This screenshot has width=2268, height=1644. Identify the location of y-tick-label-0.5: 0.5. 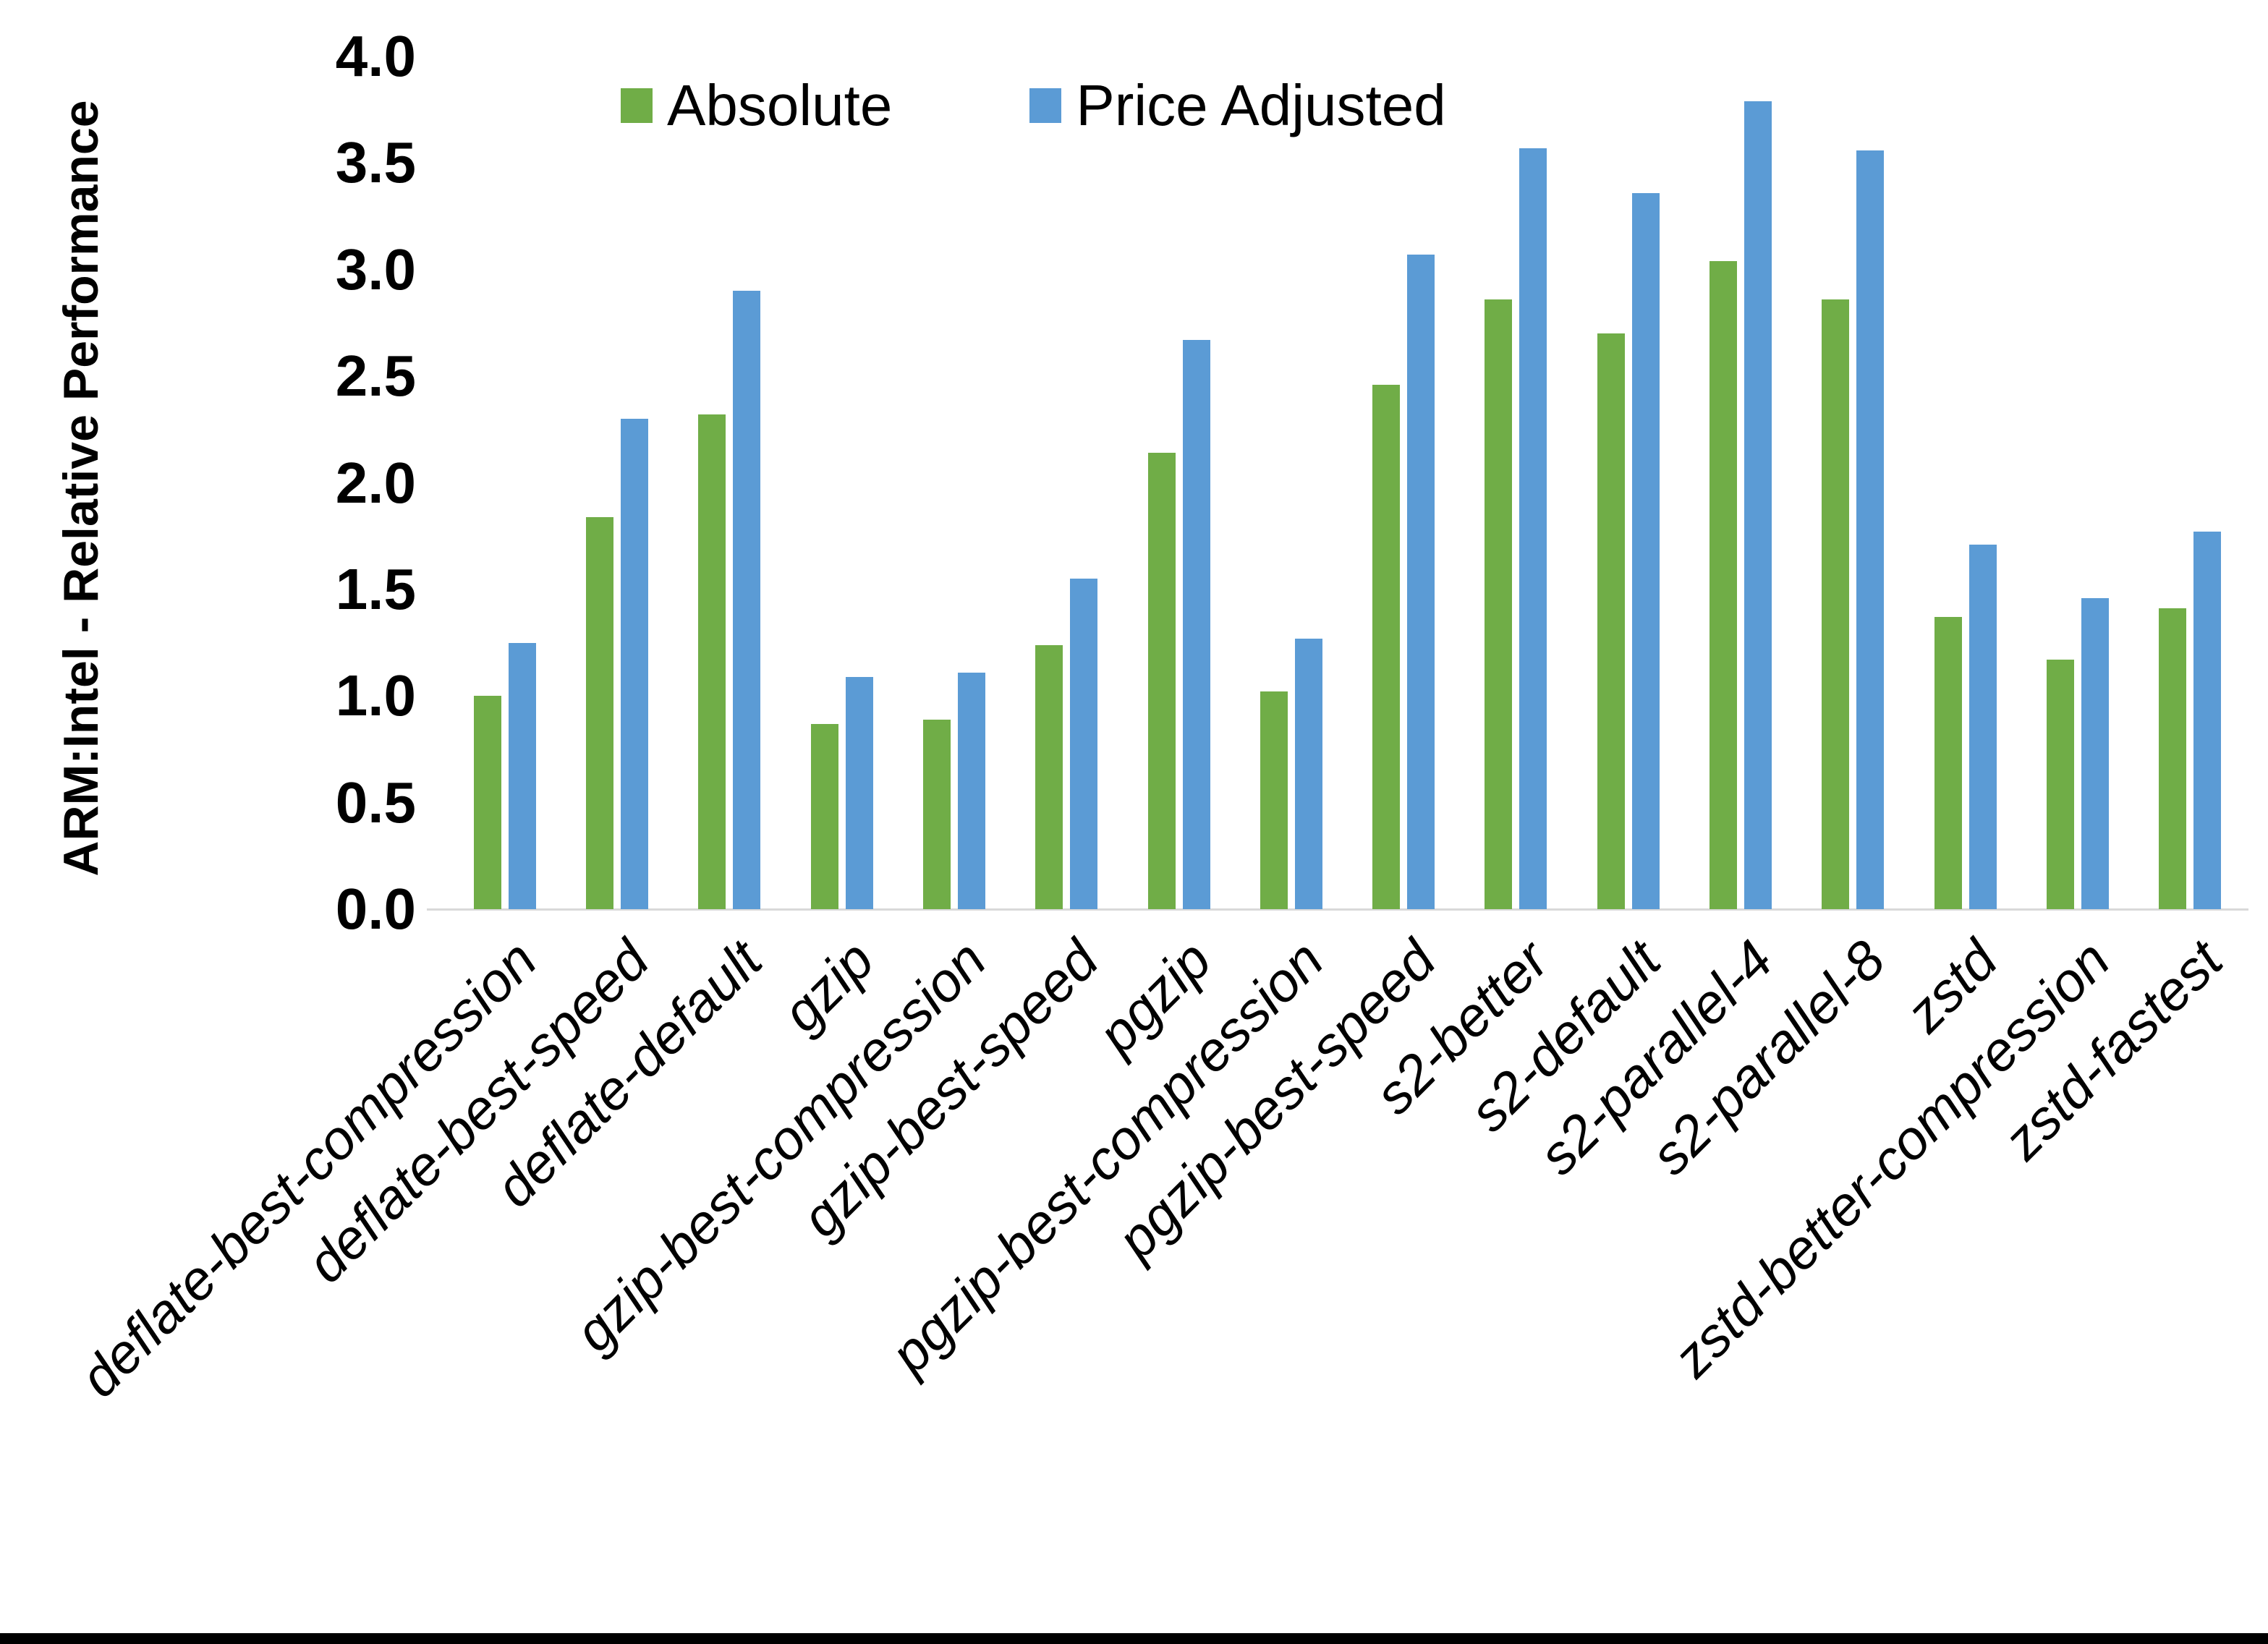
(375, 802).